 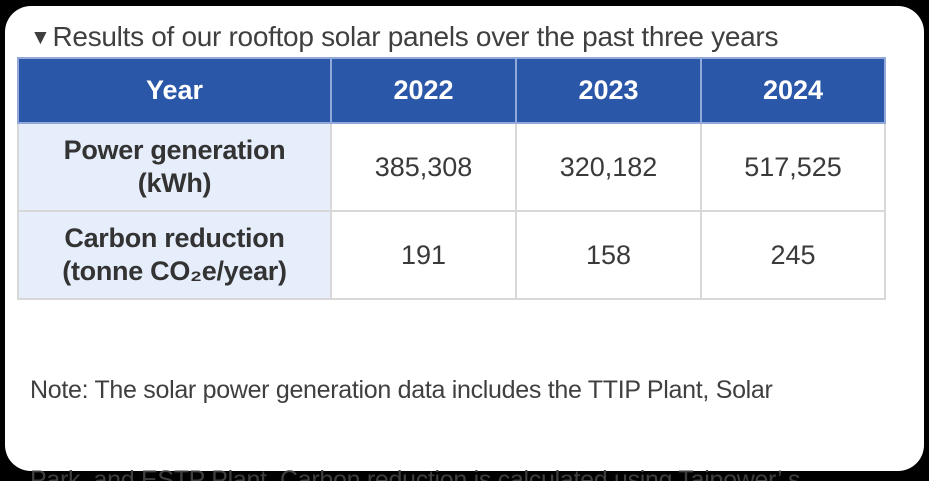 What do you see at coordinates (174, 167) in the screenshot?
I see `row-label-power-generation: Power generation (kWh)` at bounding box center [174, 167].